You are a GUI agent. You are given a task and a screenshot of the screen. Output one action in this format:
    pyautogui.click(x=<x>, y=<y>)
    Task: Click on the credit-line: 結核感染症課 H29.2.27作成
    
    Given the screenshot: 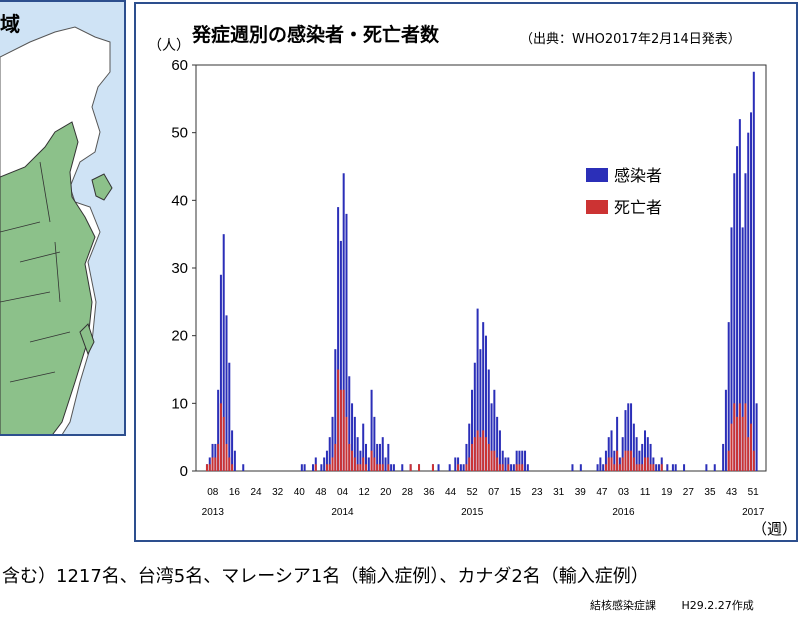 What is the action you would take?
    pyautogui.click(x=683, y=605)
    